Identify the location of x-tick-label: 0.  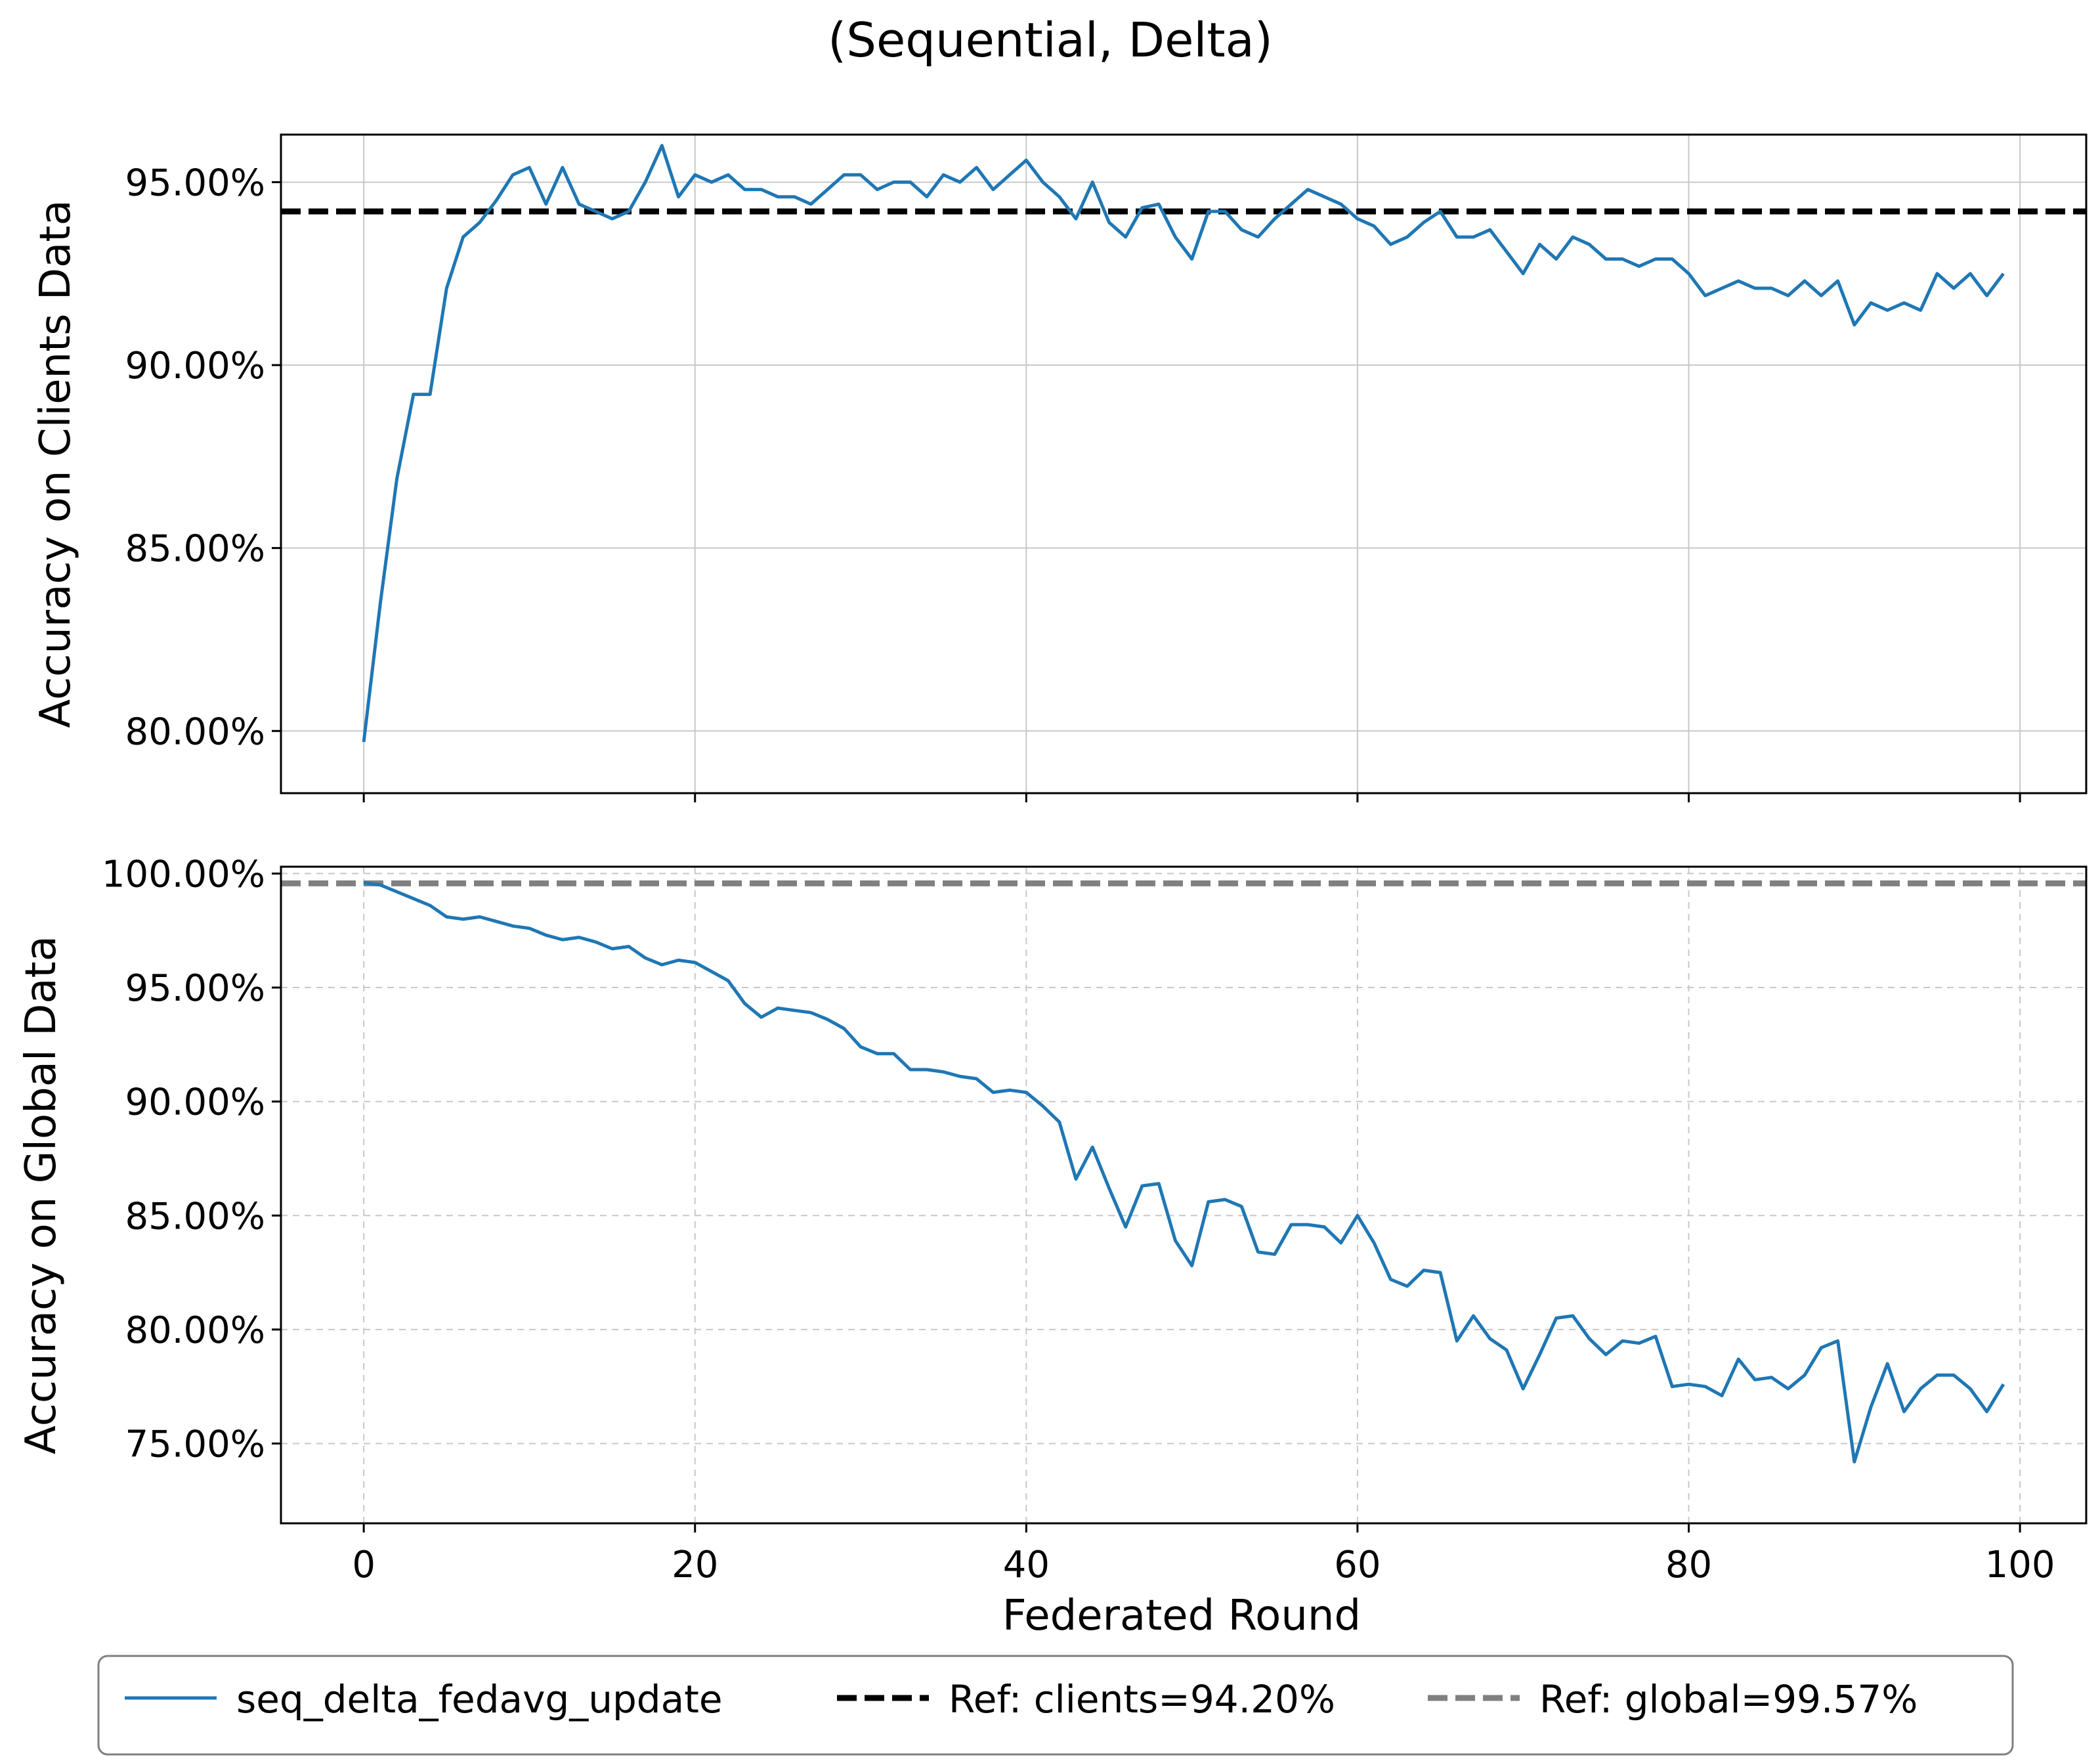
(363, 1565).